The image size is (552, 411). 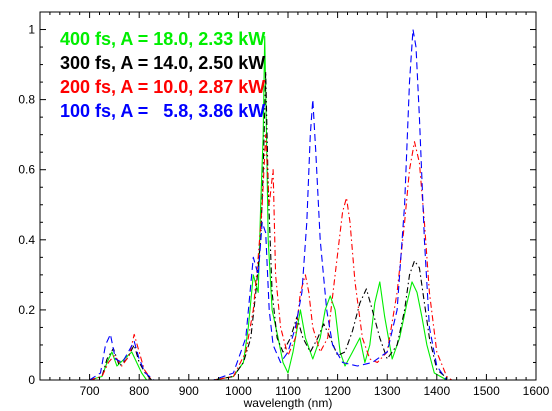 What do you see at coordinates (162, 39) in the screenshot?
I see `legend-entry-1: 400 fs, A = 18.0, 2.33 kW` at bounding box center [162, 39].